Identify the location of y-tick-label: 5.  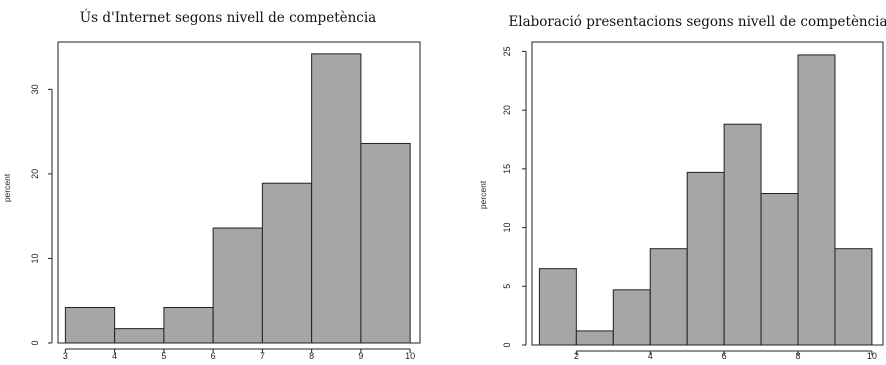
(507, 286).